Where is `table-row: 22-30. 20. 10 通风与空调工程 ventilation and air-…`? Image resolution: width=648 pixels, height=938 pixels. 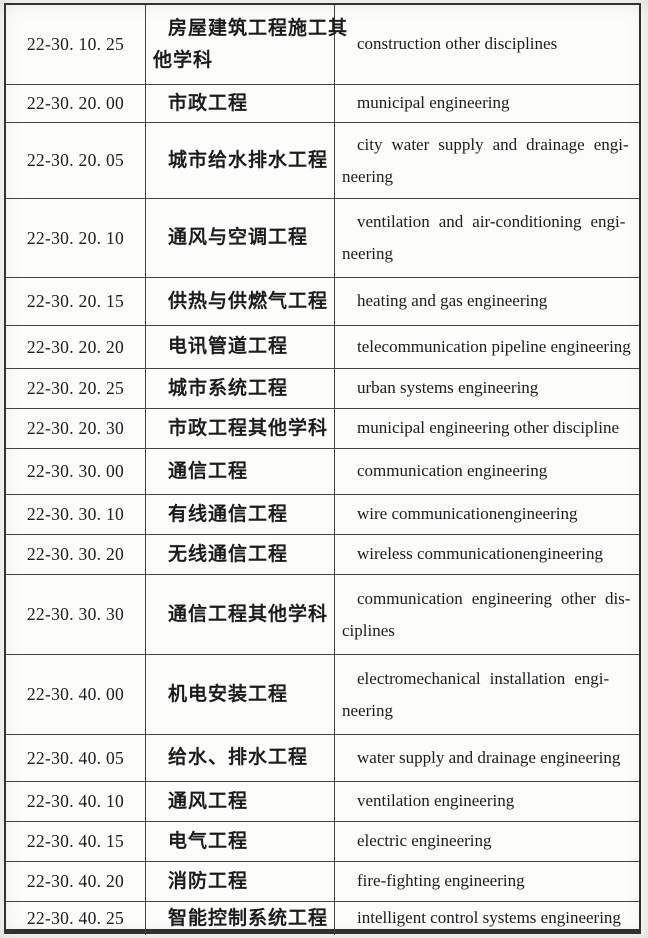 table-row: 22-30. 20. 10 通风与空调工程 ventilation and air-… is located at coordinates (322, 238).